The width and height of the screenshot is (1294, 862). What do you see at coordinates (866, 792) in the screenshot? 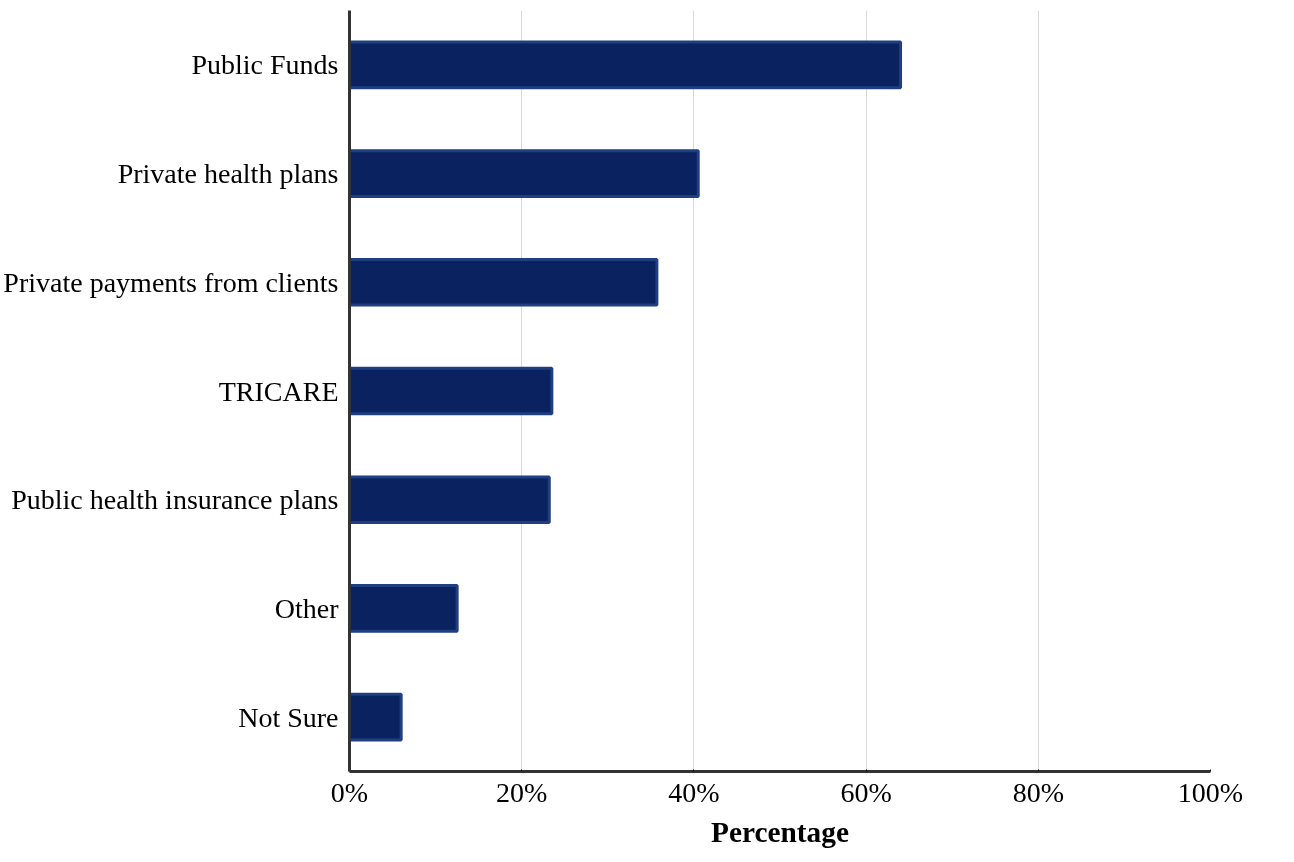
I see `x-tick-label: 60%` at bounding box center [866, 792].